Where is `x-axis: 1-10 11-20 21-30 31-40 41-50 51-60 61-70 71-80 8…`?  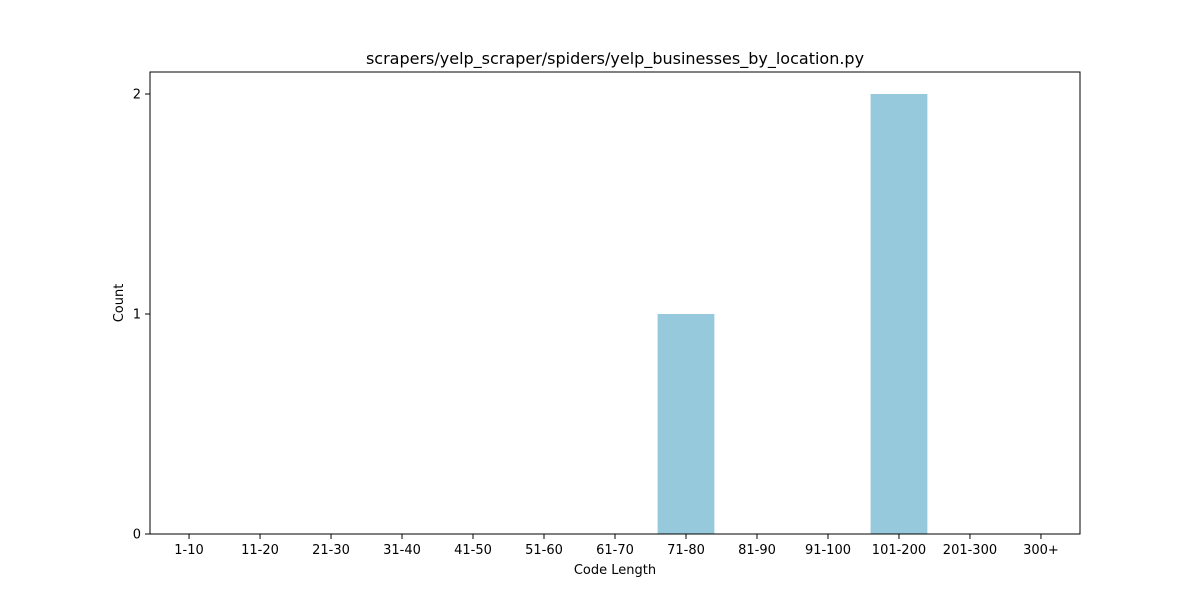 x-axis: 1-10 11-20 21-30 31-40 41-50 51-60 61-70 71-80 8… is located at coordinates (616, 546).